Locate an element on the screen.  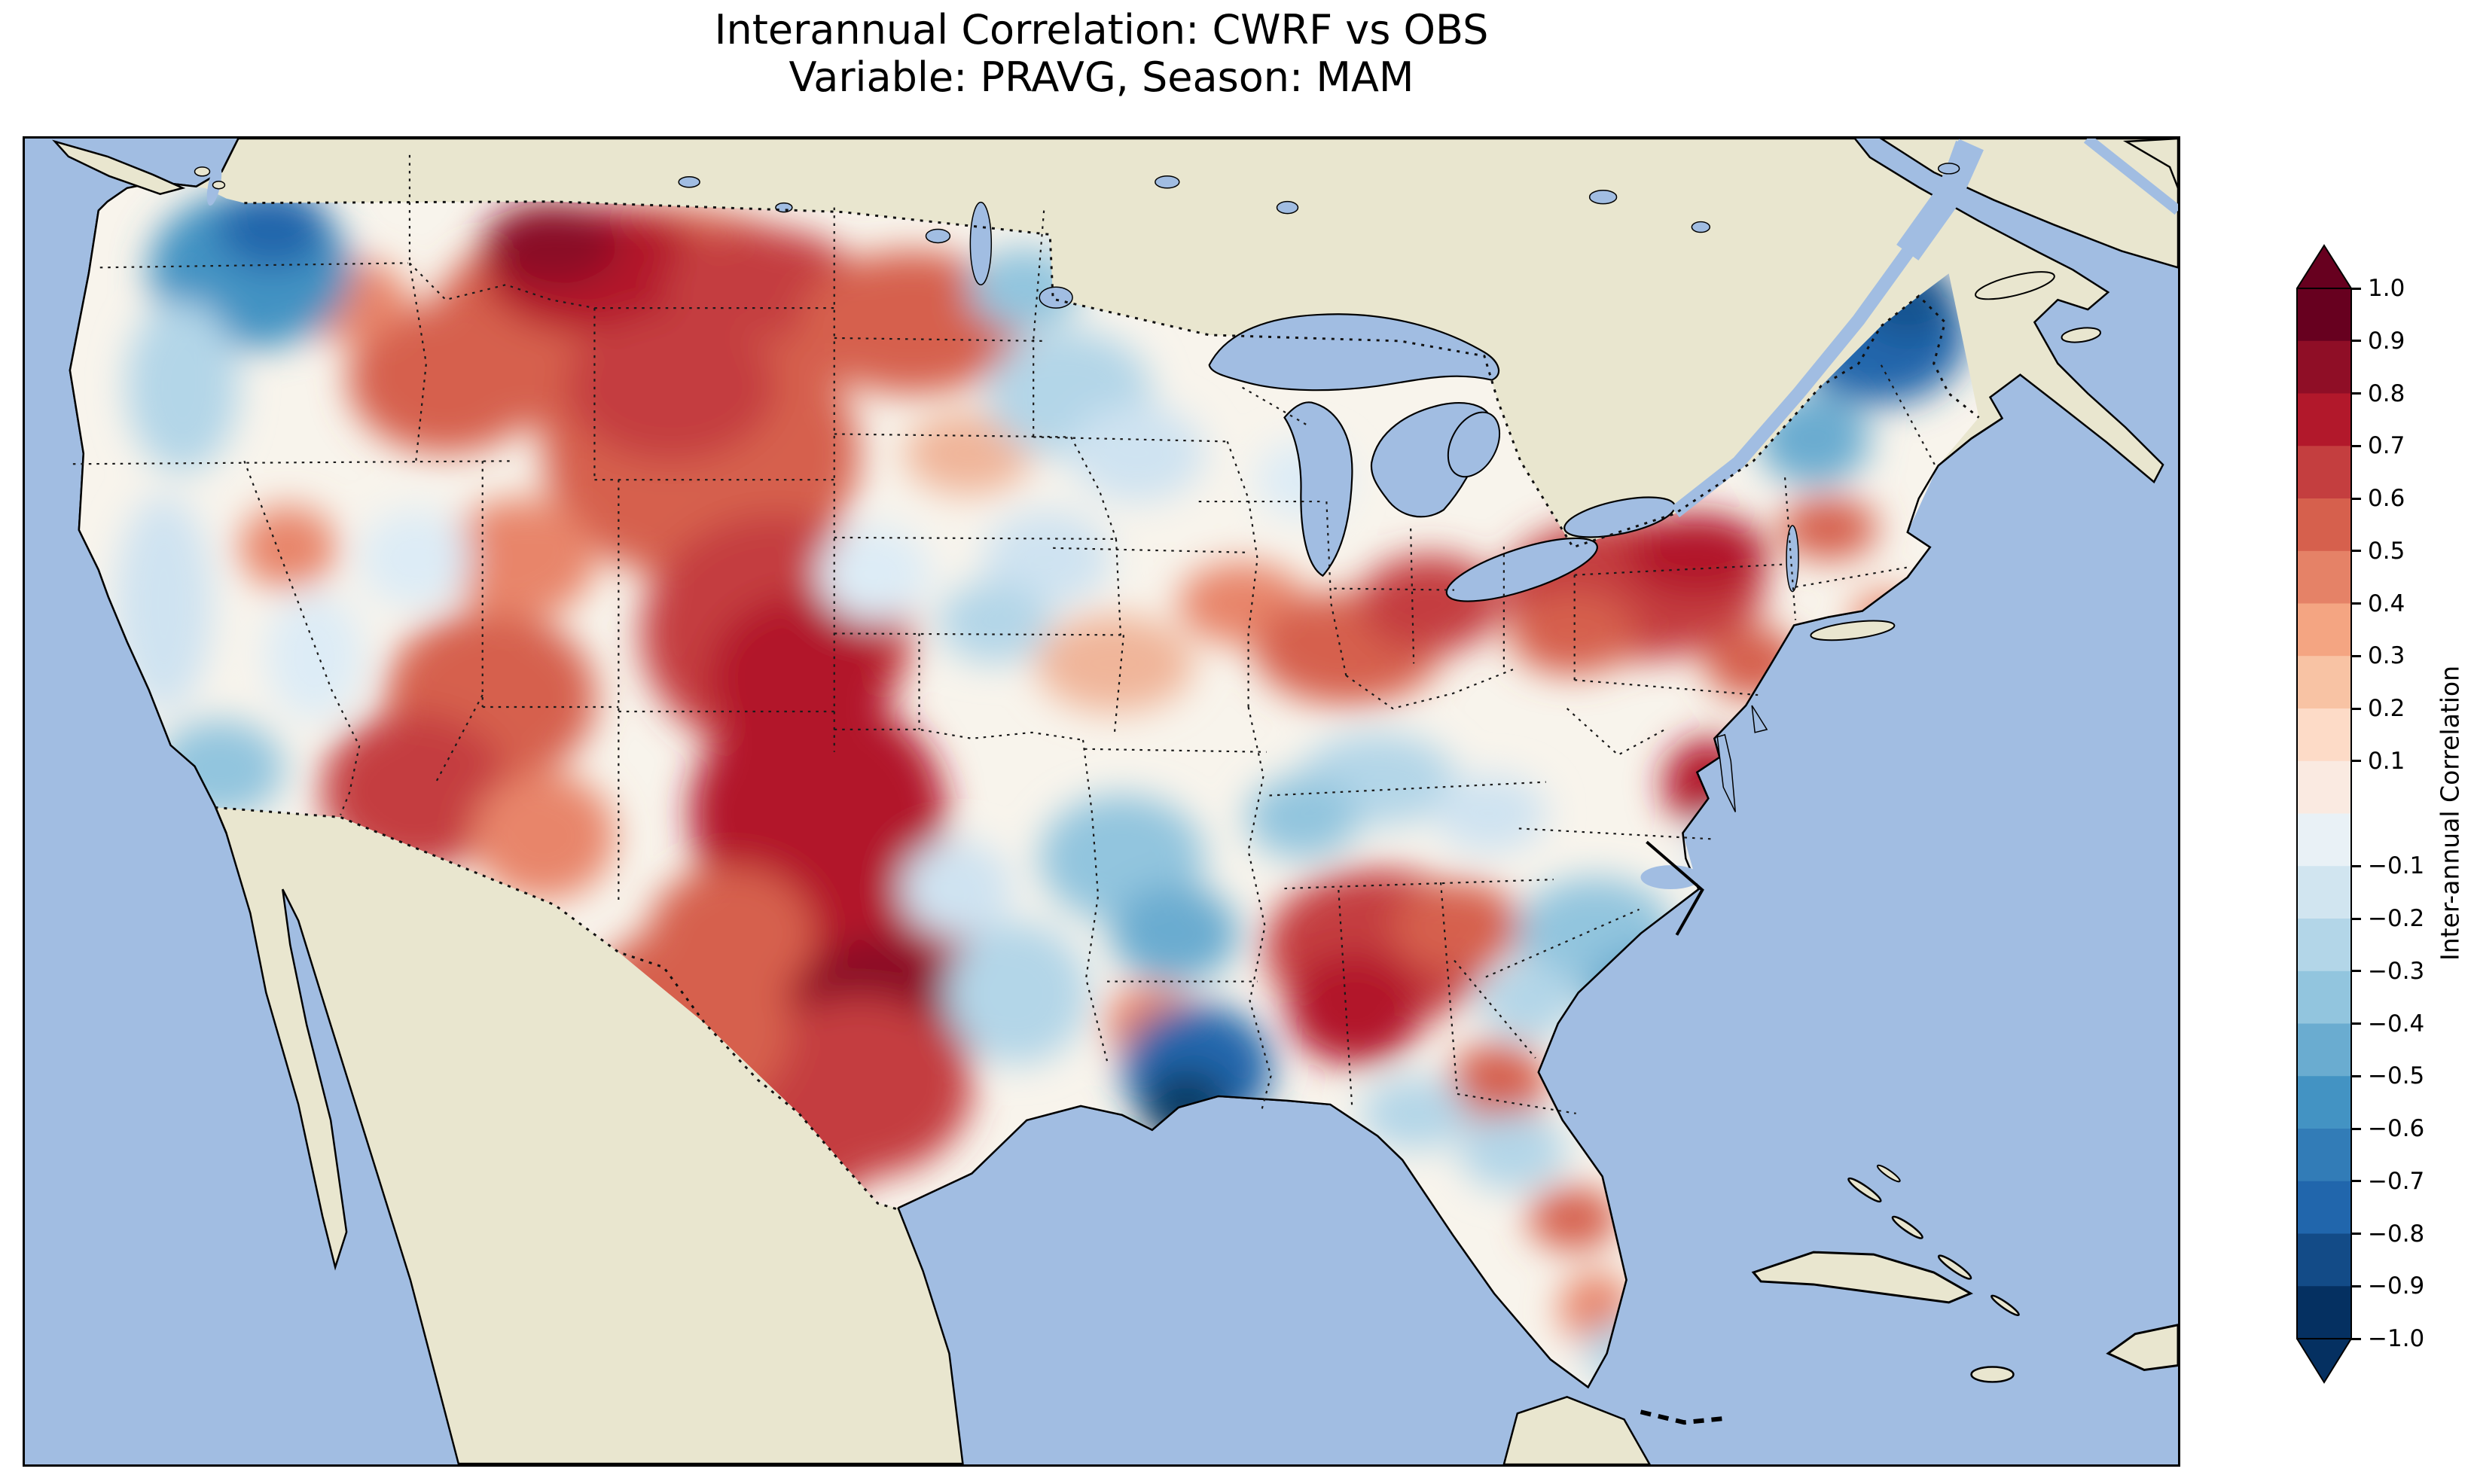
lake-michigan is located at coordinates (1318, 489).